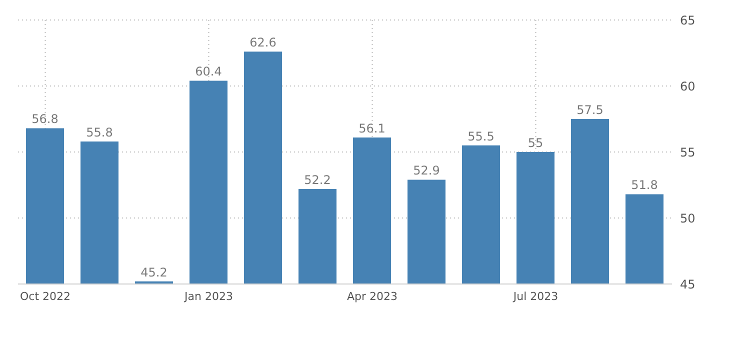 The image size is (730, 350). What do you see at coordinates (45, 296) in the screenshot?
I see `x-tick-label: Oct 2022` at bounding box center [45, 296].